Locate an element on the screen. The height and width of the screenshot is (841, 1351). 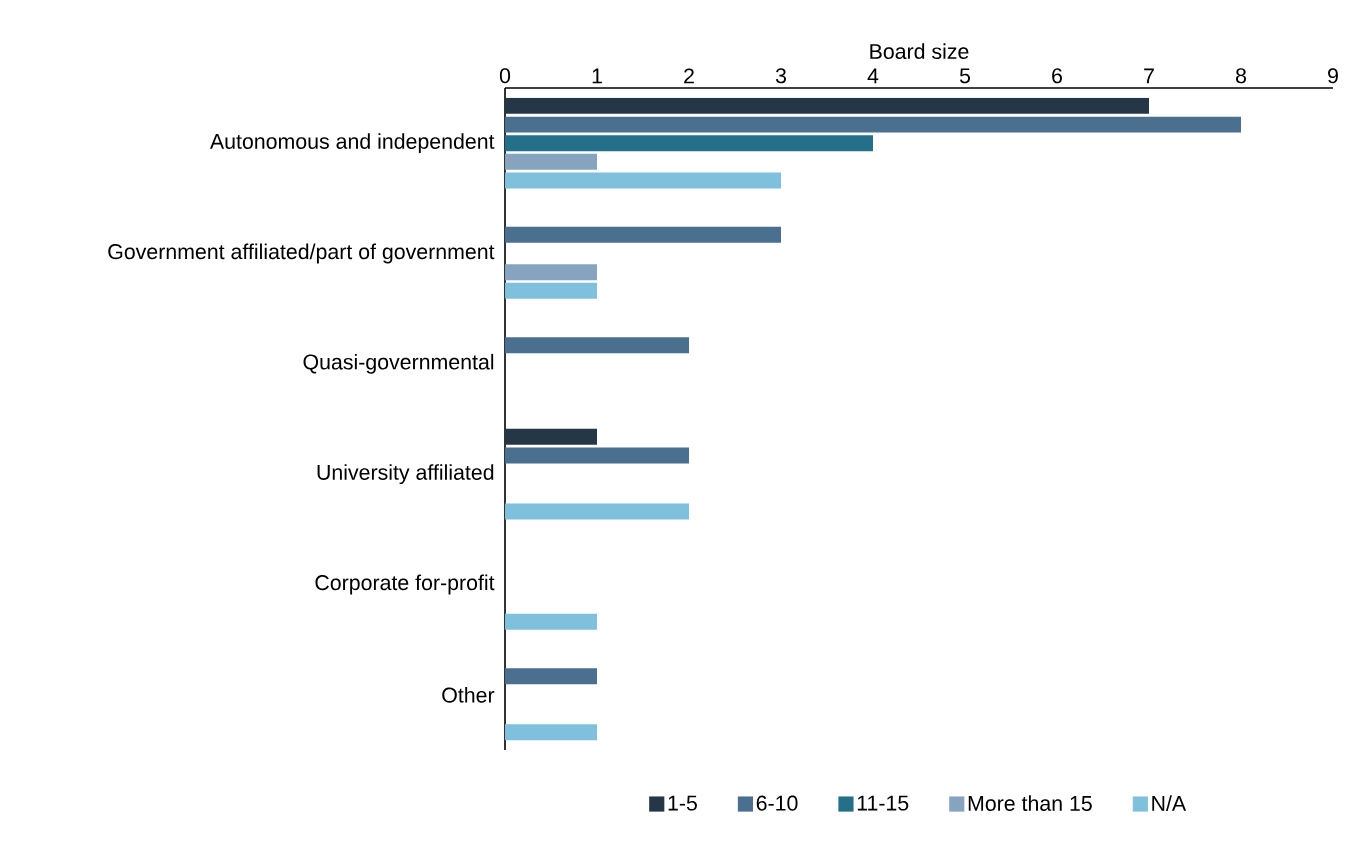
x-tick-label: 1 is located at coordinates (597, 76).